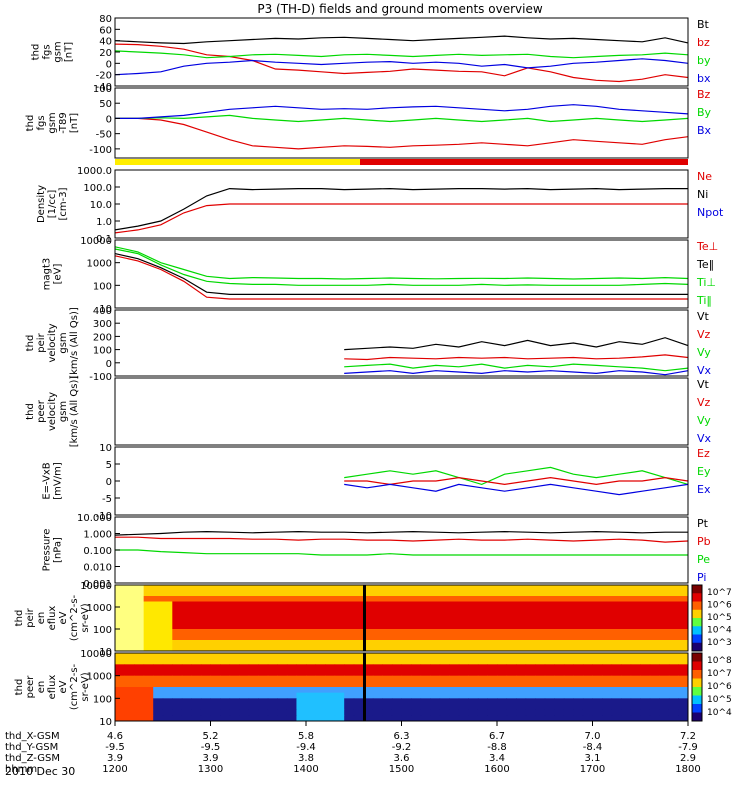 This screenshot has width=750, height=800. What do you see at coordinates (19, 618) in the screenshot?
I see `ylabel-line: thd` at bounding box center [19, 618].